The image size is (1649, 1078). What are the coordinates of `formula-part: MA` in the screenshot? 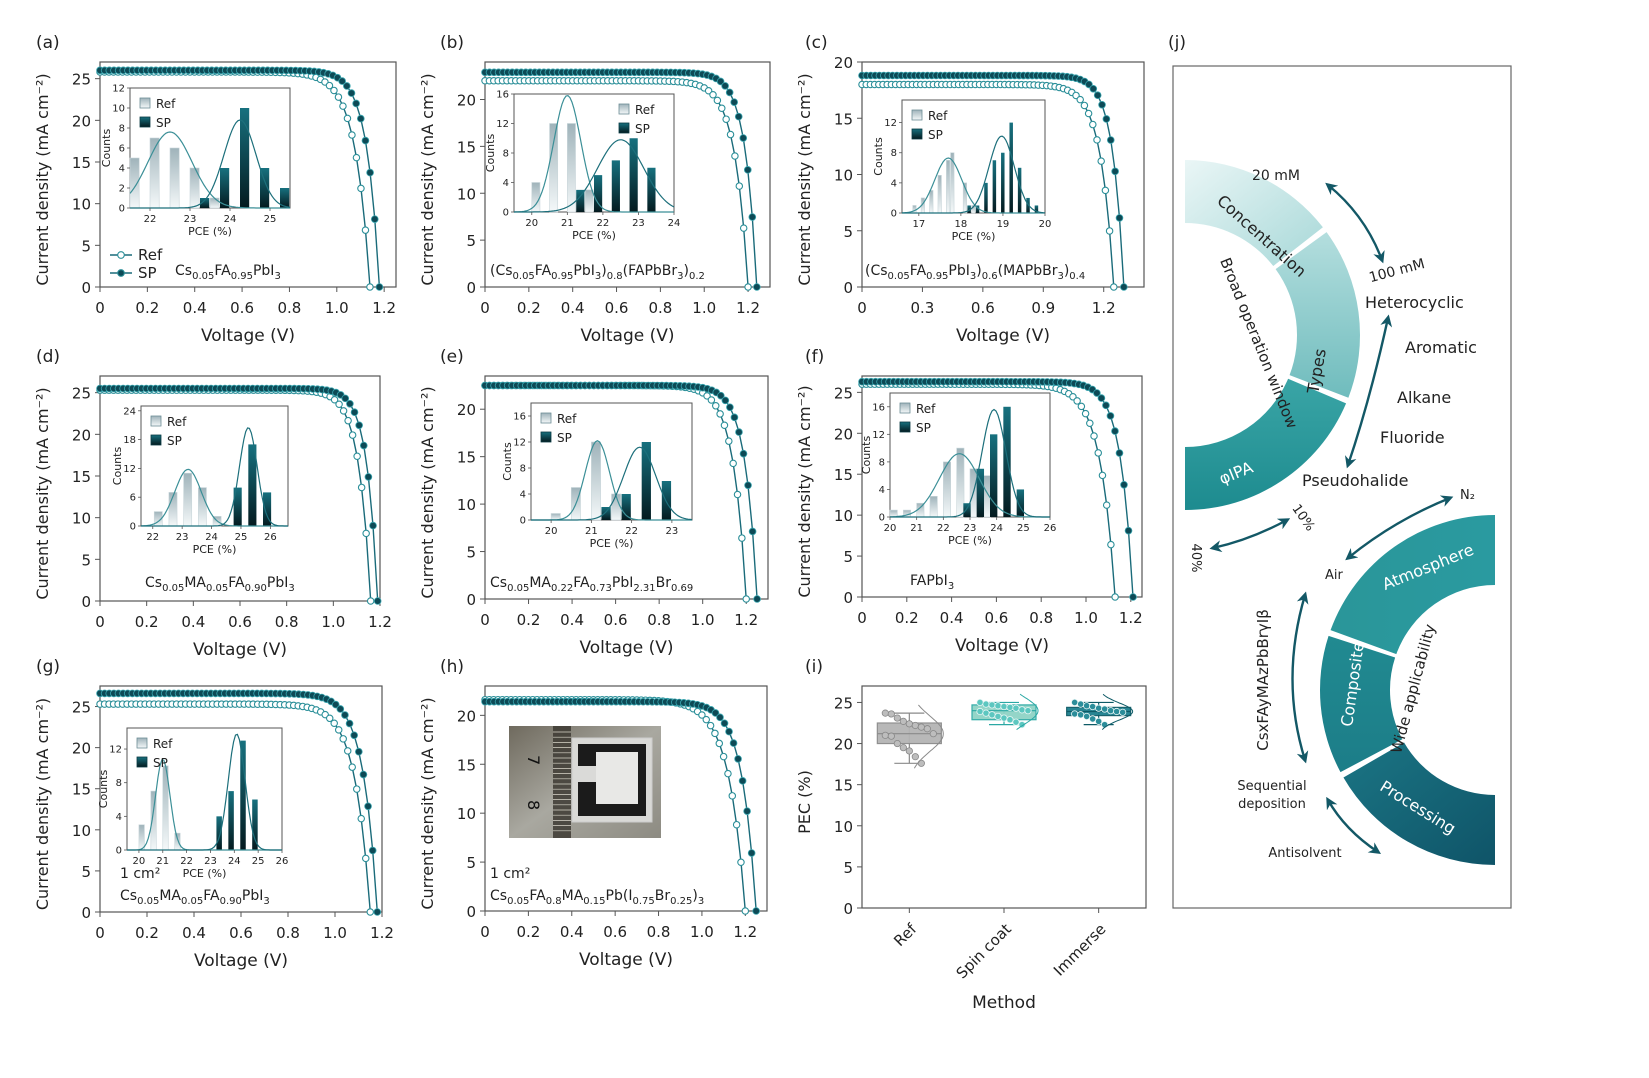 It's located at (195, 583).